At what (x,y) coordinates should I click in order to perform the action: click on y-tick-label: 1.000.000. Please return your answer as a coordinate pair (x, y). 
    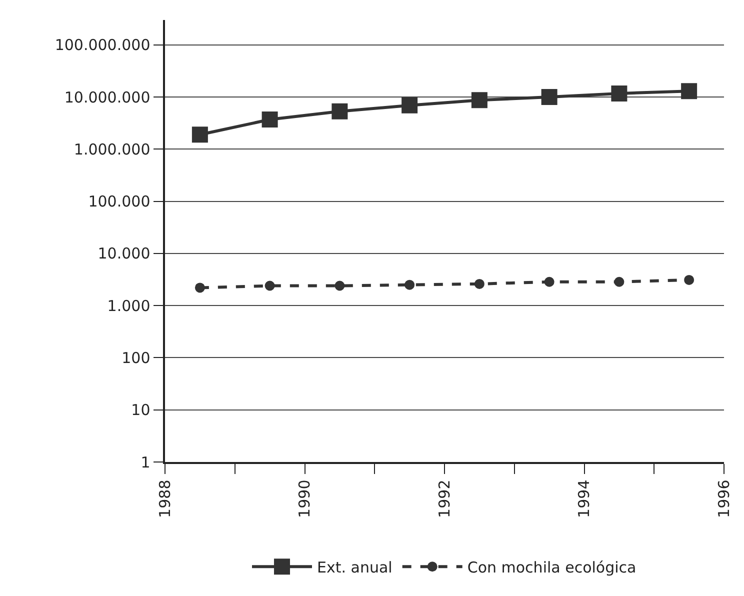
    Looking at the image, I should click on (112, 149).